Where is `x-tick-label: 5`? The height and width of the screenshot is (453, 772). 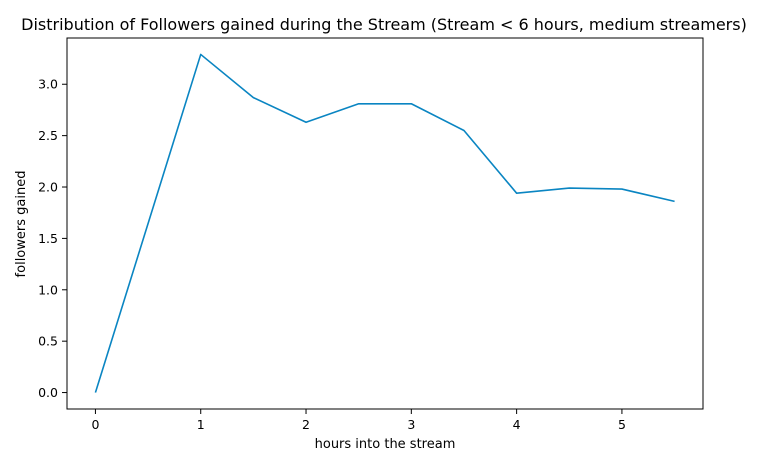 x-tick-label: 5 is located at coordinates (622, 424).